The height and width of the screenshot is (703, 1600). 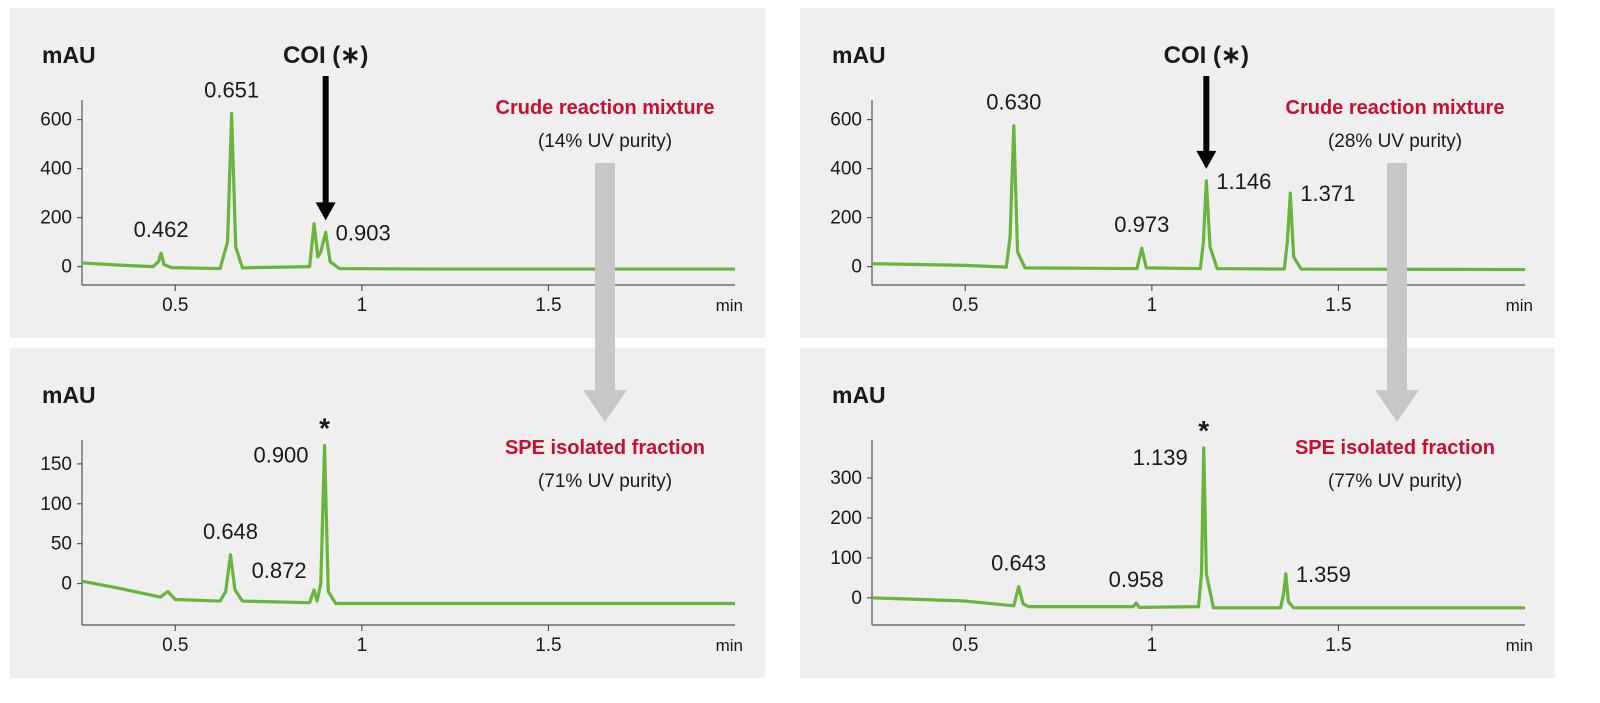 What do you see at coordinates (846, 478) in the screenshot?
I see `y-tick-label: 300` at bounding box center [846, 478].